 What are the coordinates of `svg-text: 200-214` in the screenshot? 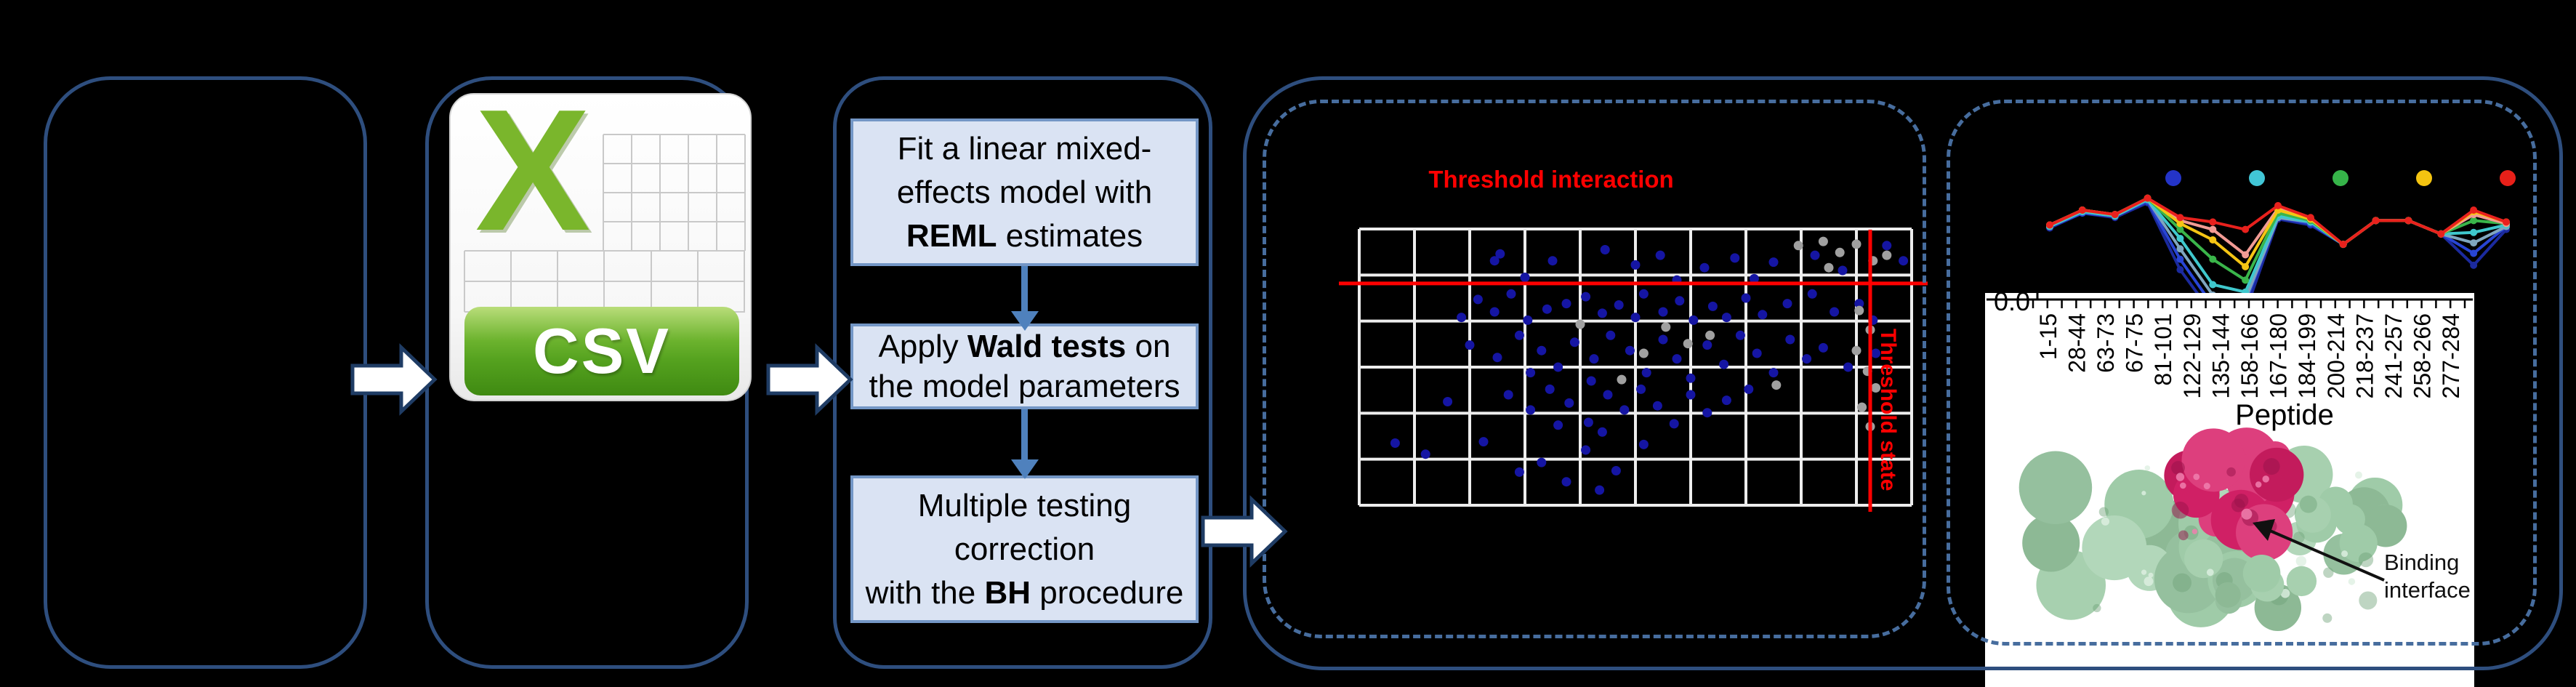 It's located at (2336, 355).